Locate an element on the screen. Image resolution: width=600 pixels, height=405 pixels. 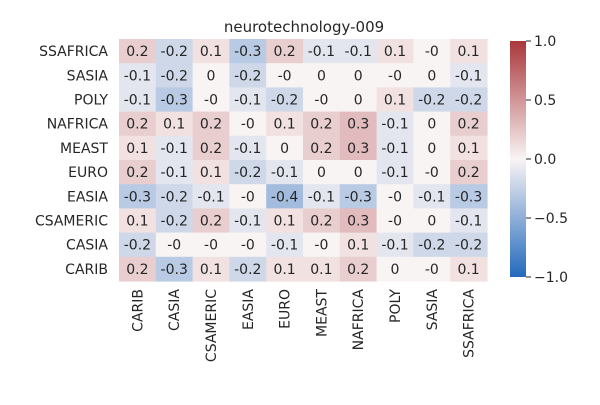
y-tick-label: CARIB is located at coordinates (86, 270).